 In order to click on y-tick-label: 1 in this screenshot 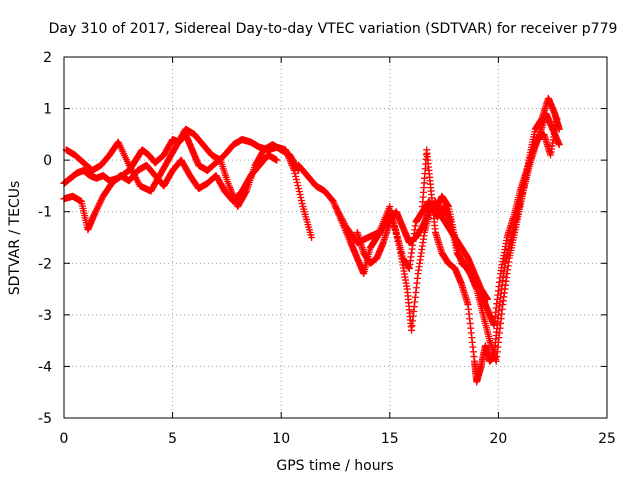, I will do `click(47, 110)`.